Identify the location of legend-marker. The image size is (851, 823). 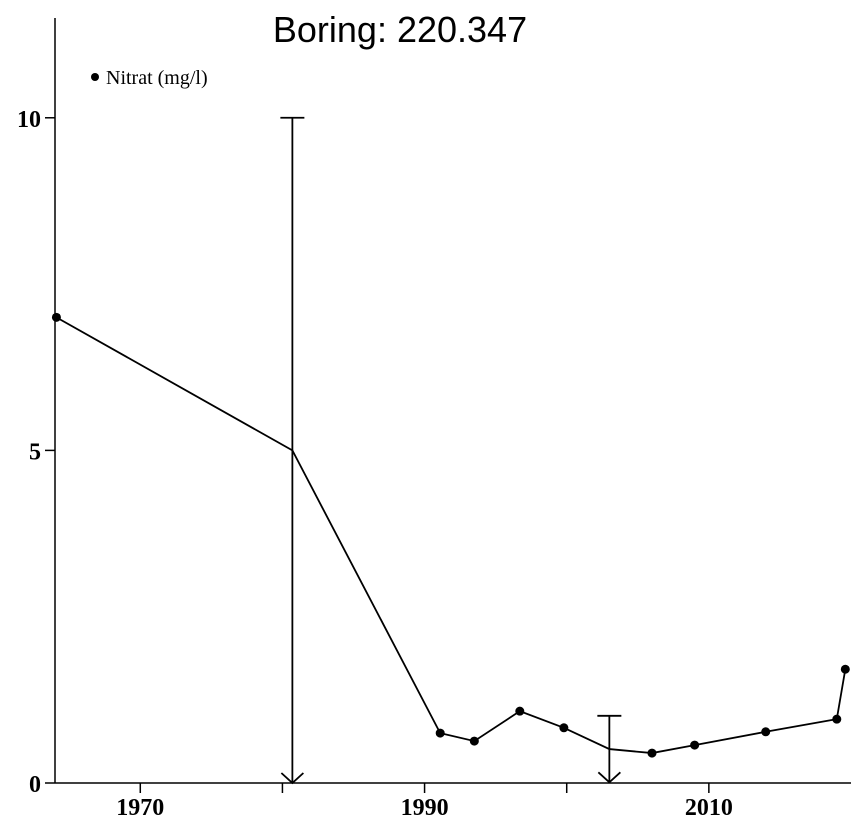
(95, 77).